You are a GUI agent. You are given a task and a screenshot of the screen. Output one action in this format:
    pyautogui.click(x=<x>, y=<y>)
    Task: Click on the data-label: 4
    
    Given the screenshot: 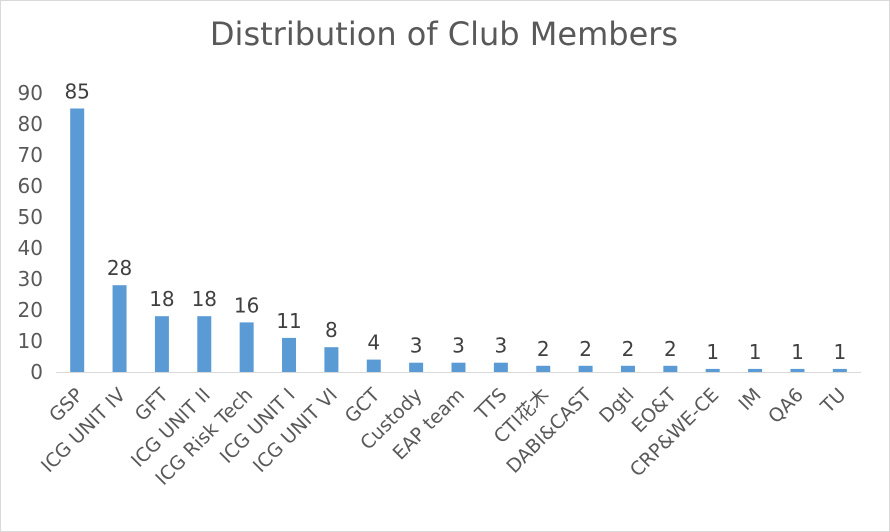 What is the action you would take?
    pyautogui.click(x=373, y=343)
    